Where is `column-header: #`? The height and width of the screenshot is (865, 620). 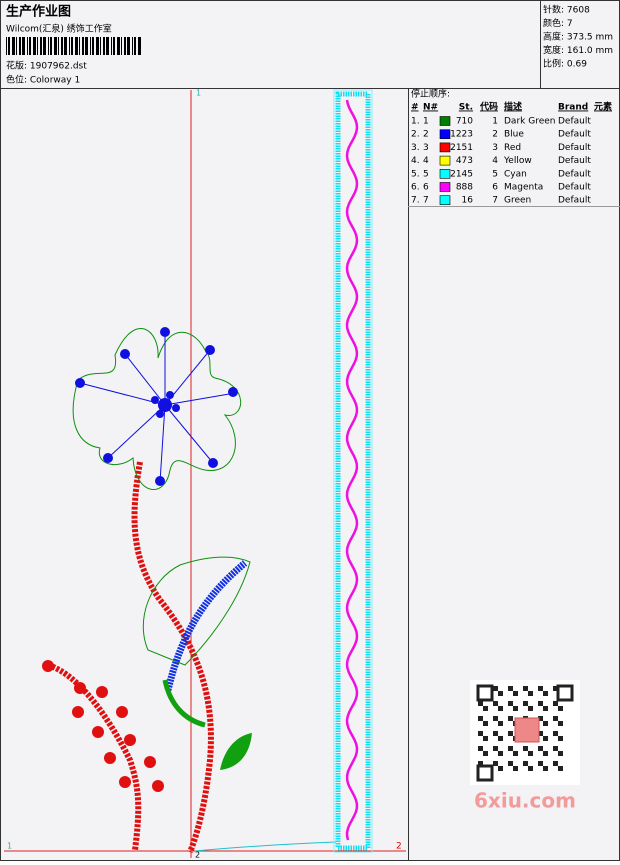 column-header: # is located at coordinates (415, 108).